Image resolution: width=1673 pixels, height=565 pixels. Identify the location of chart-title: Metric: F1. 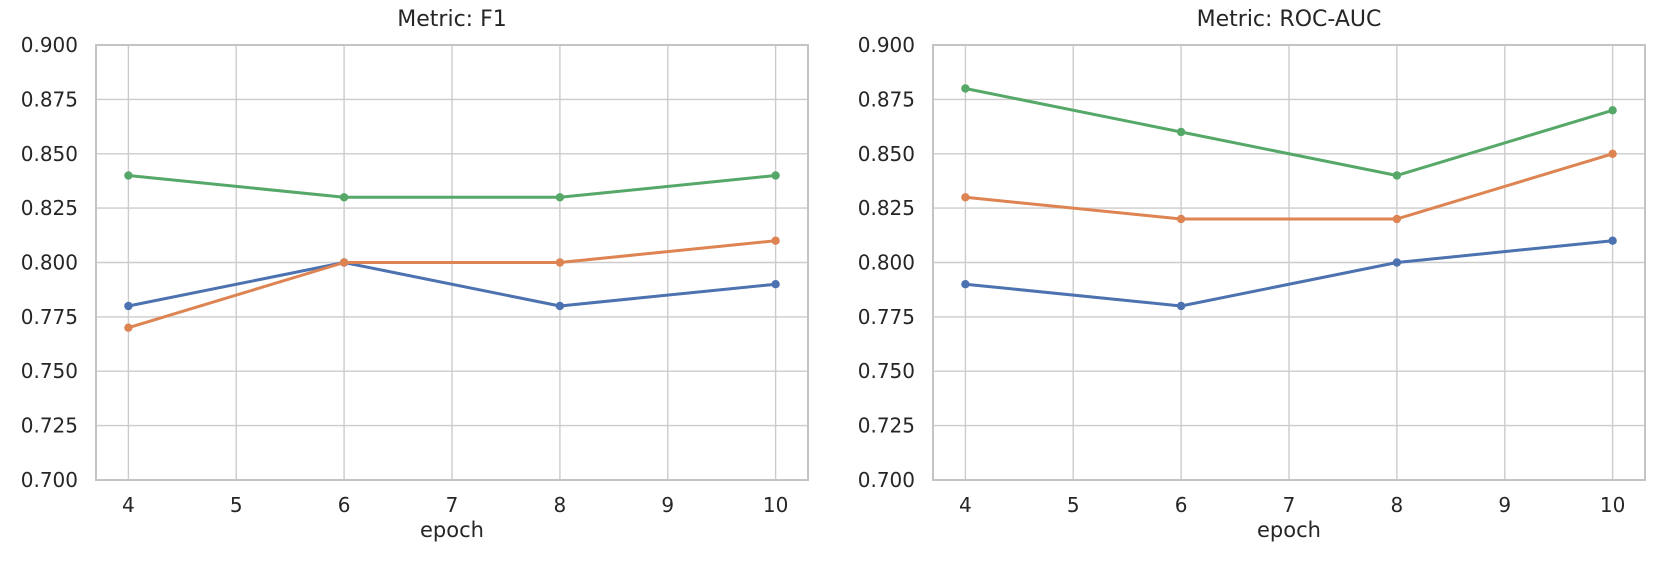
(452, 19).